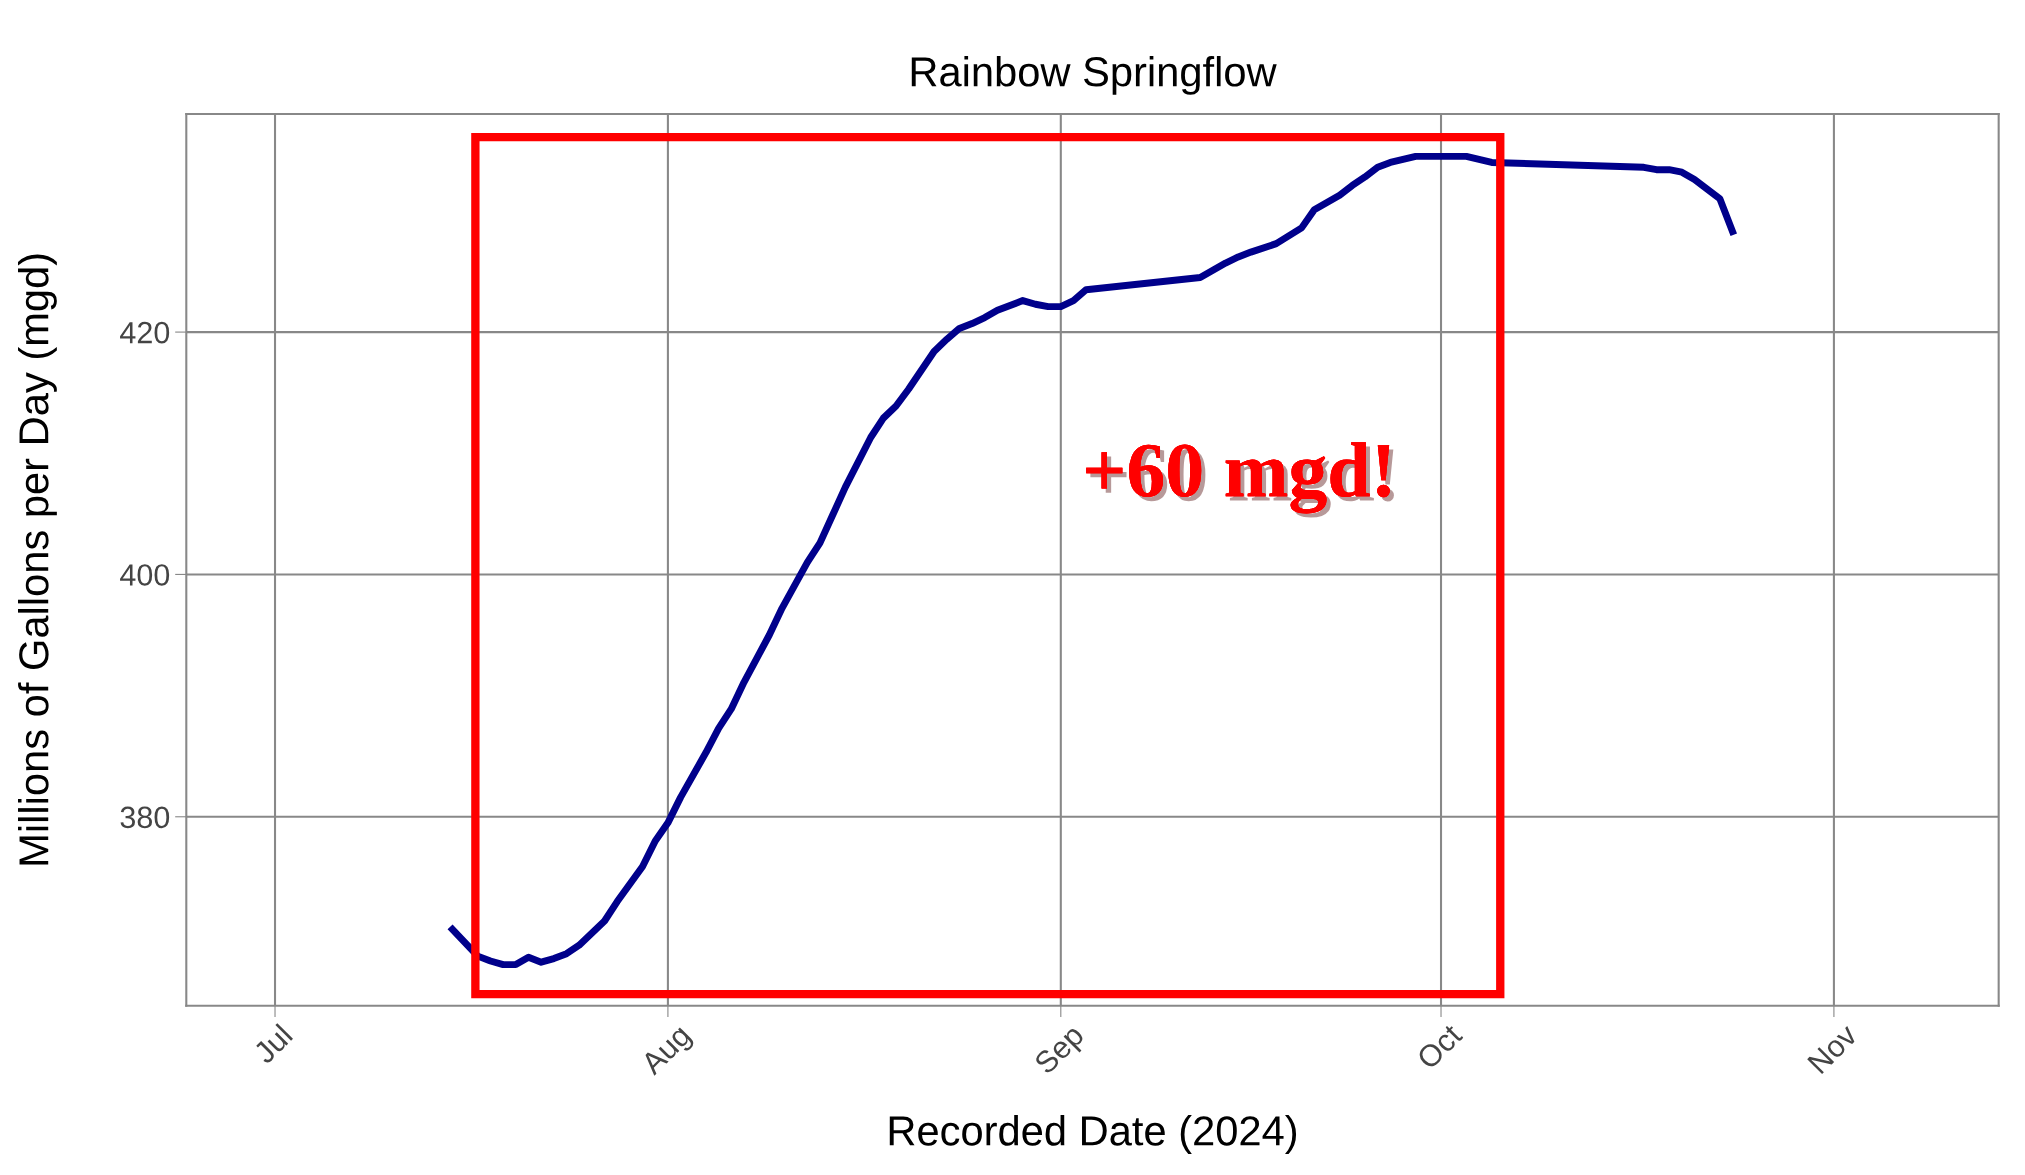 This screenshot has height=1175, width=2025. Describe the element at coordinates (667, 1052) in the screenshot. I see `x-tick-label: Aug` at that location.